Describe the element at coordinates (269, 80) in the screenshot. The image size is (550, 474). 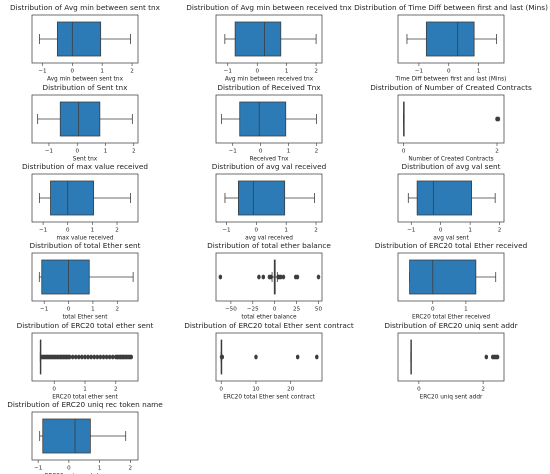
I see `x-axis-label: Avg min between received tnx` at that location.